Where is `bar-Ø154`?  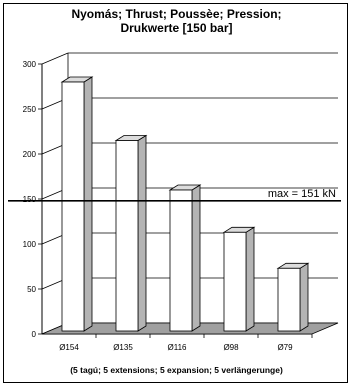 bar-Ø154 is located at coordinates (77, 204).